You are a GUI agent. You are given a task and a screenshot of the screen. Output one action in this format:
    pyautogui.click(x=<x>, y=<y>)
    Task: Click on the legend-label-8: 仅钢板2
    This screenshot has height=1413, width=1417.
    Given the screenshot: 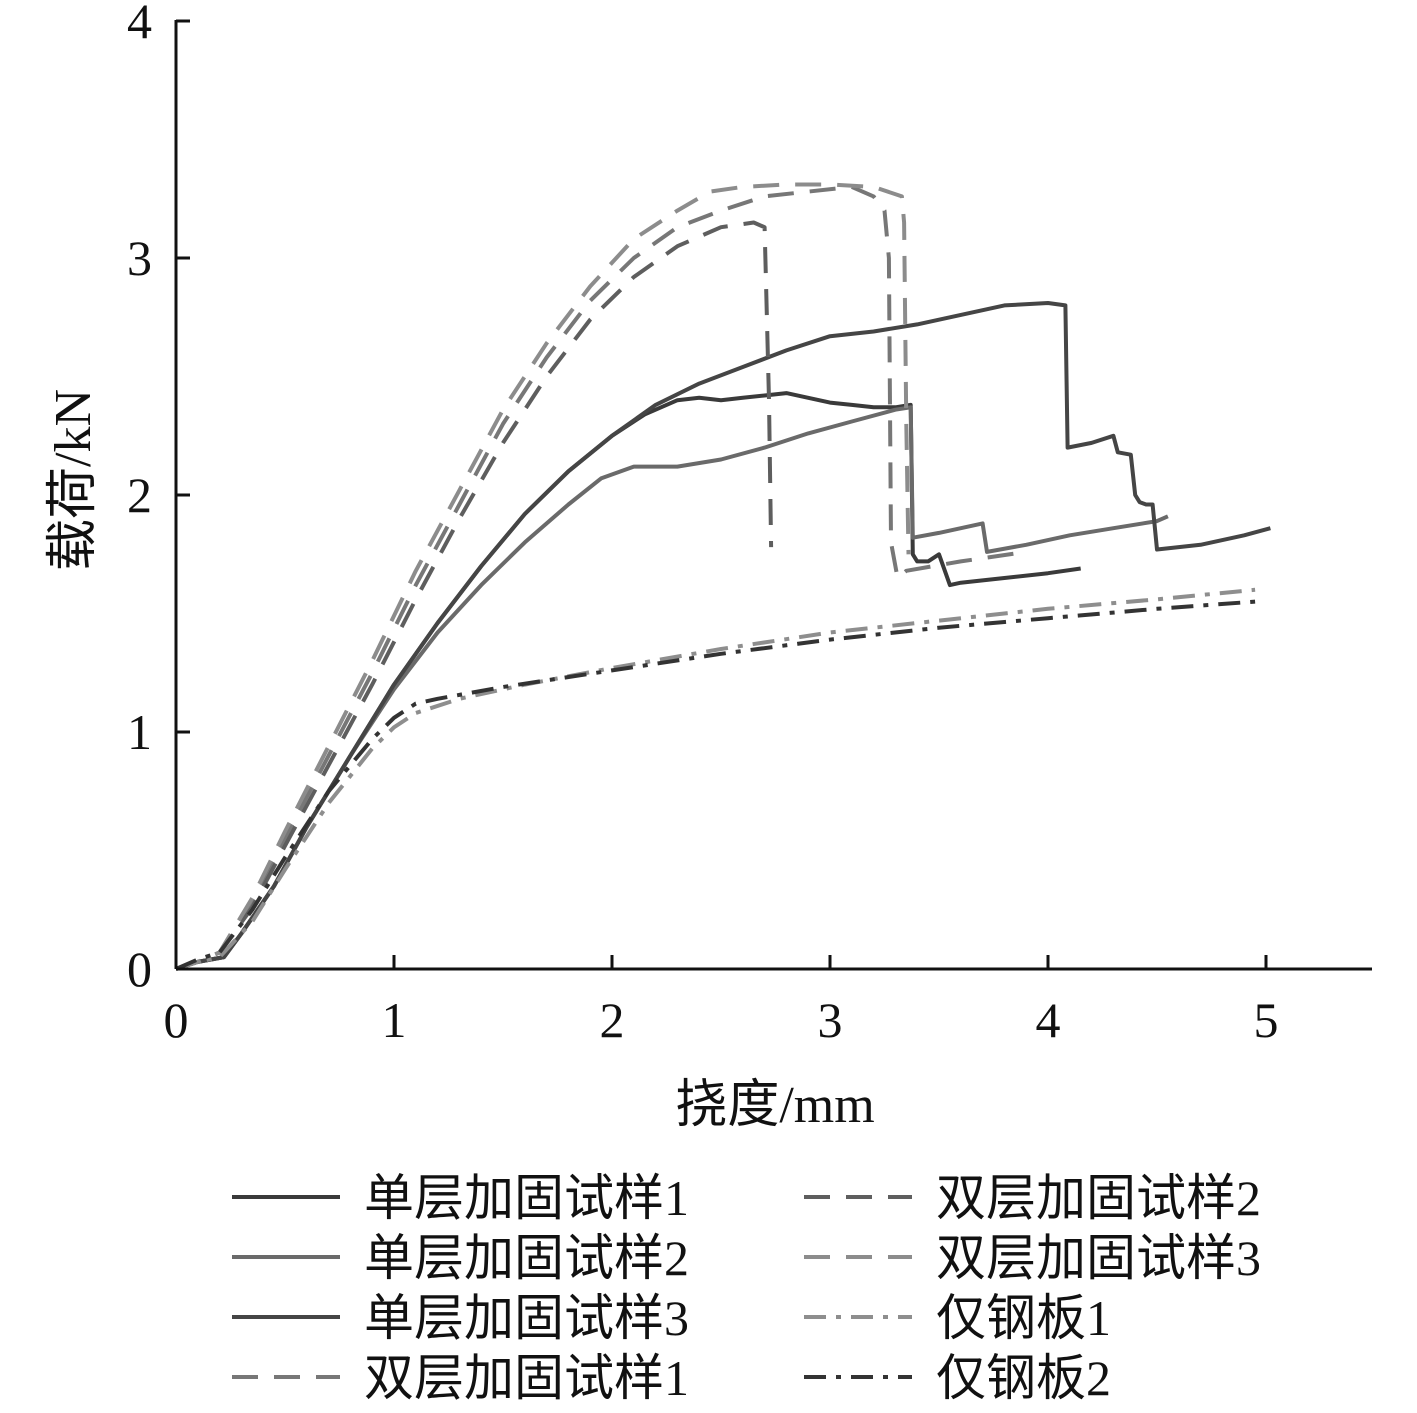 What is the action you would take?
    pyautogui.click(x=1023, y=1378)
    